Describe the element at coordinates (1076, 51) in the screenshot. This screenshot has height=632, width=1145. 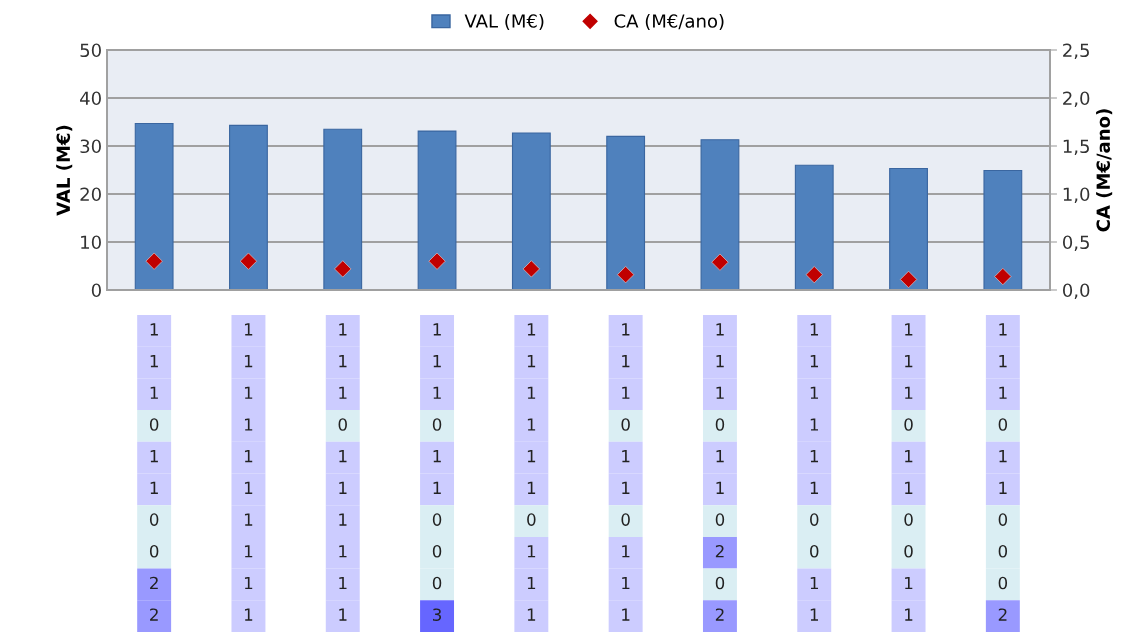
I see `y2-tick-label: 2,5` at that location.